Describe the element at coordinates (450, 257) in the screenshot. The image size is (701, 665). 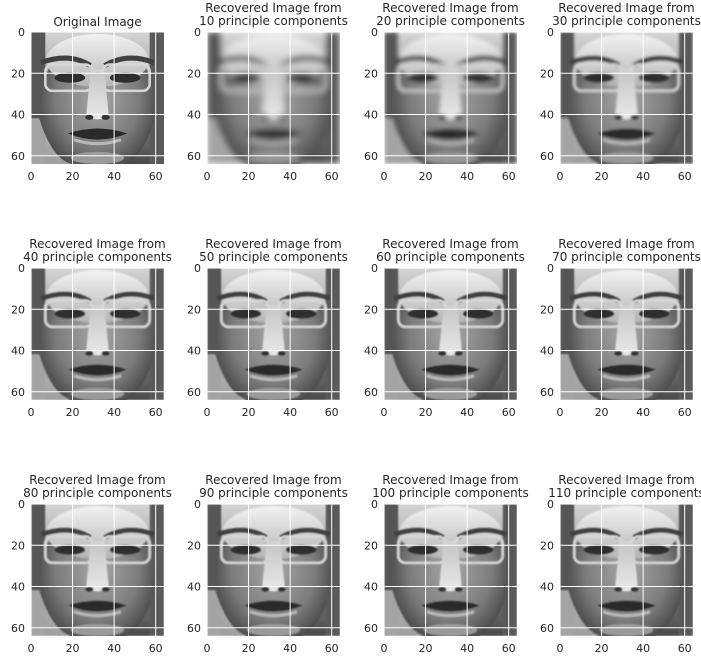
I see `panel-title-line: 60 principle components` at that location.